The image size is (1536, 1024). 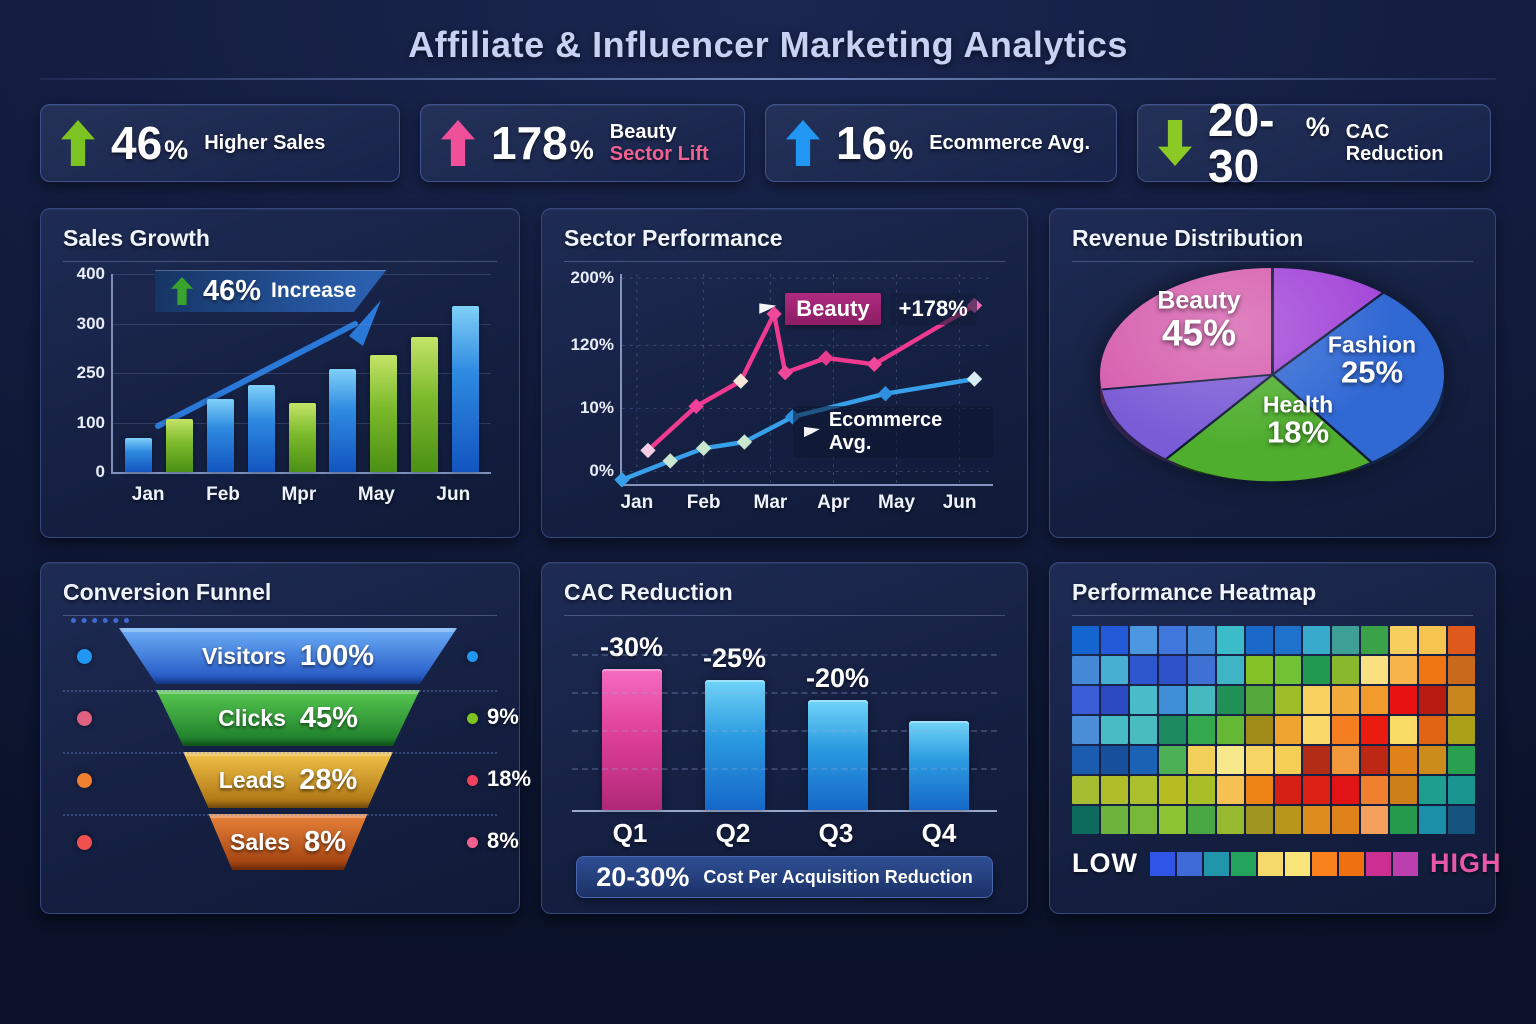 What do you see at coordinates (784, 833) in the screenshot?
I see `x-axis-labels: Q1 Q2 Q3 Q4` at bounding box center [784, 833].